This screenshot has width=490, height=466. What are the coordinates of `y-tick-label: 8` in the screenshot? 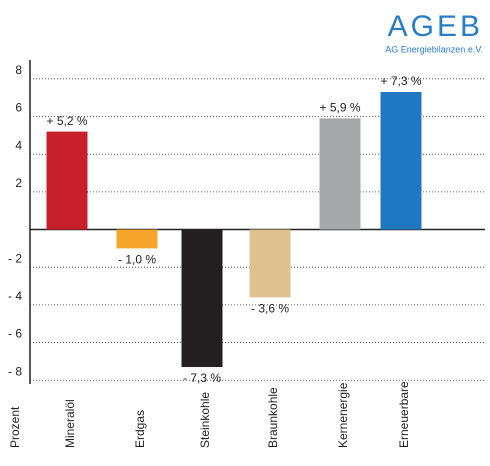 It's located at (18, 70).